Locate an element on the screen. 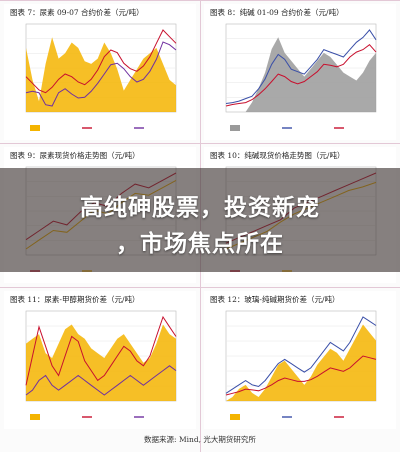 The width and height of the screenshot is (400, 452). chart-title: 图表 12：玻璃-纯碱期货价差（元/吨） is located at coordinates (275, 299).